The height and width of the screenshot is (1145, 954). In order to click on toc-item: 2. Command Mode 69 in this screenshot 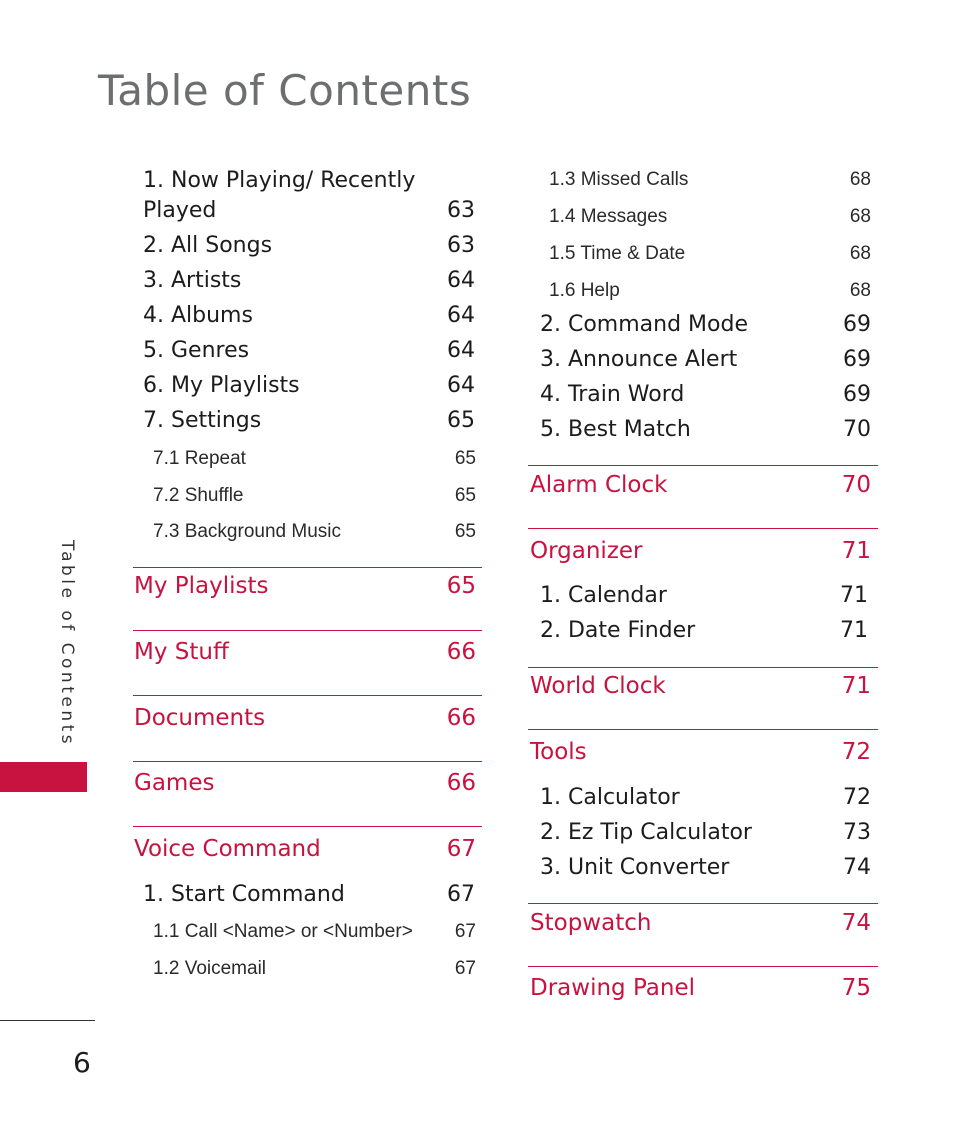, I will do `click(705, 324)`.